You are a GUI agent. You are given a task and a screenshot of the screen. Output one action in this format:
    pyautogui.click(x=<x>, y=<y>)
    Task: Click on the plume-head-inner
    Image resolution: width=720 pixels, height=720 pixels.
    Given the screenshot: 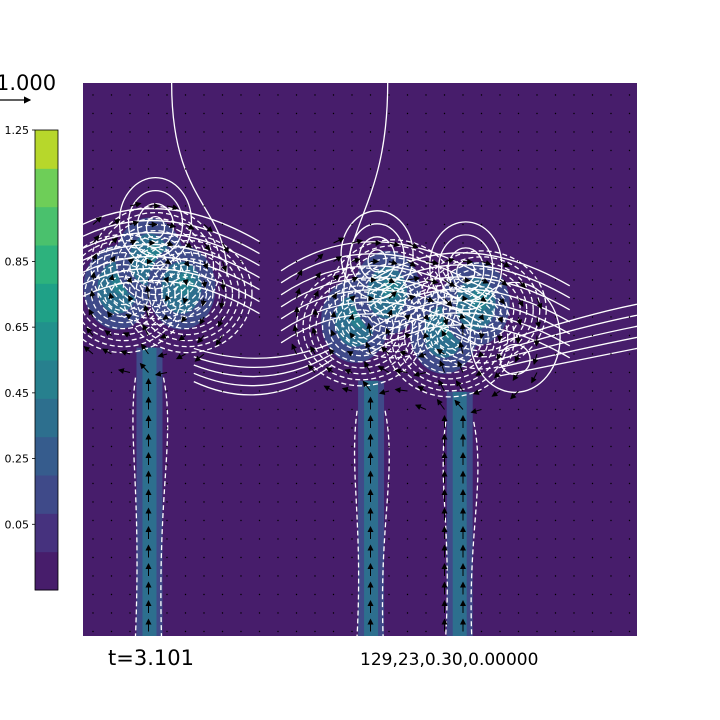 What is the action you would take?
    pyautogui.click(x=479, y=299)
    